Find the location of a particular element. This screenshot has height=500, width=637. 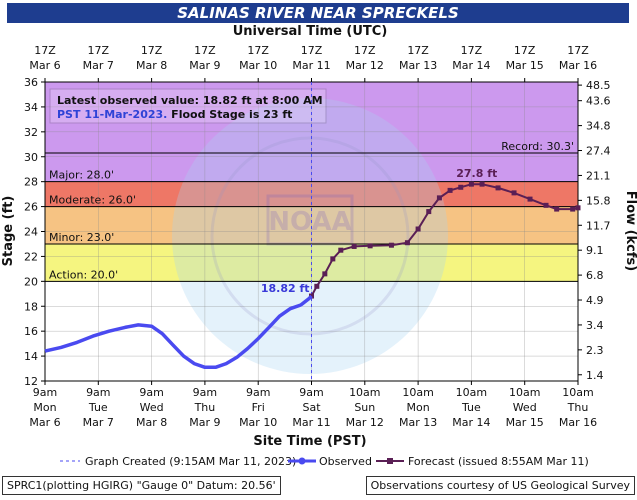

left-tick-label: 24 is located at coordinates (31, 232).